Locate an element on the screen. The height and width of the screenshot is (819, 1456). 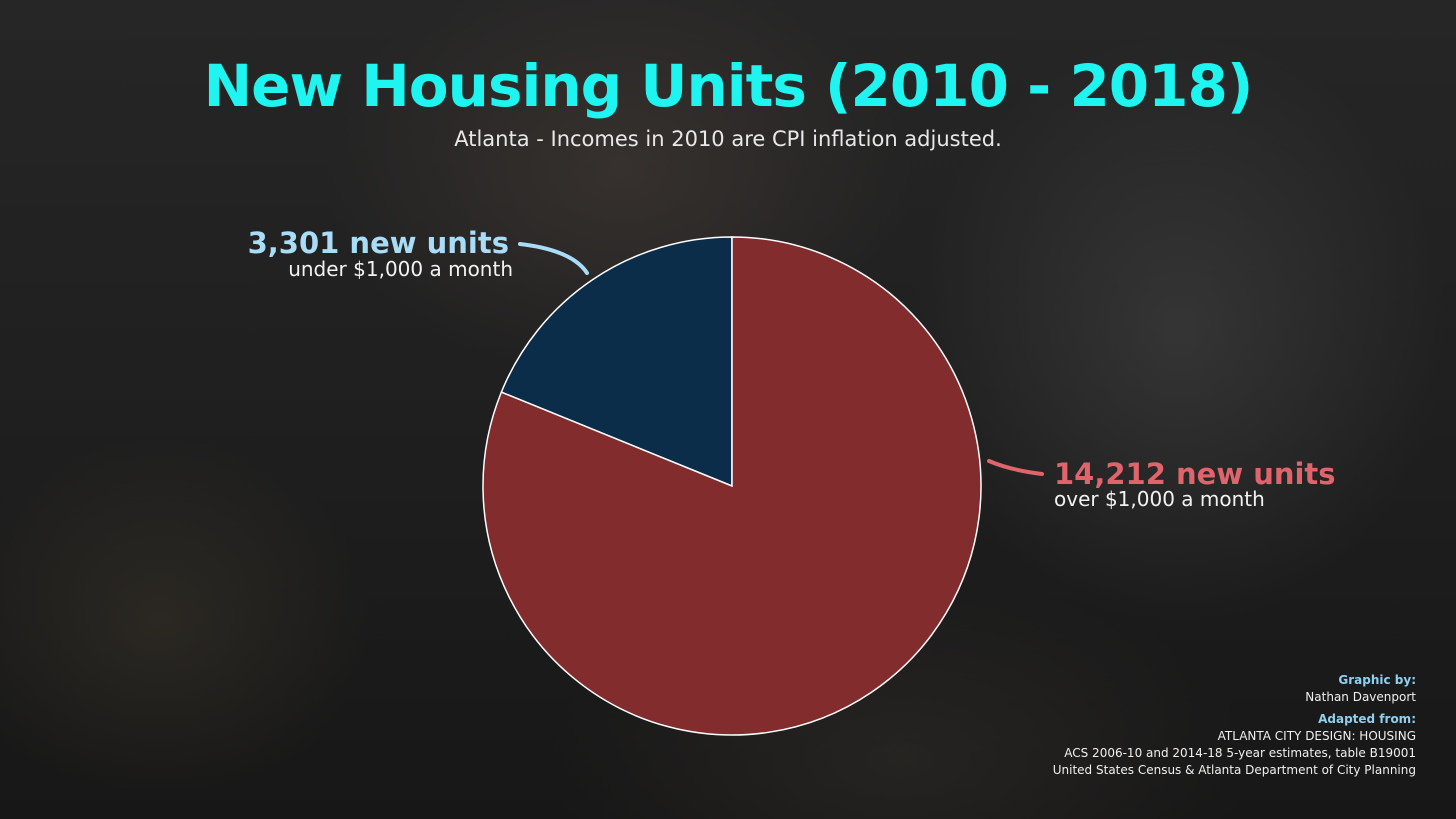
graphic-by-label: Graphic by: is located at coordinates (1377, 680).